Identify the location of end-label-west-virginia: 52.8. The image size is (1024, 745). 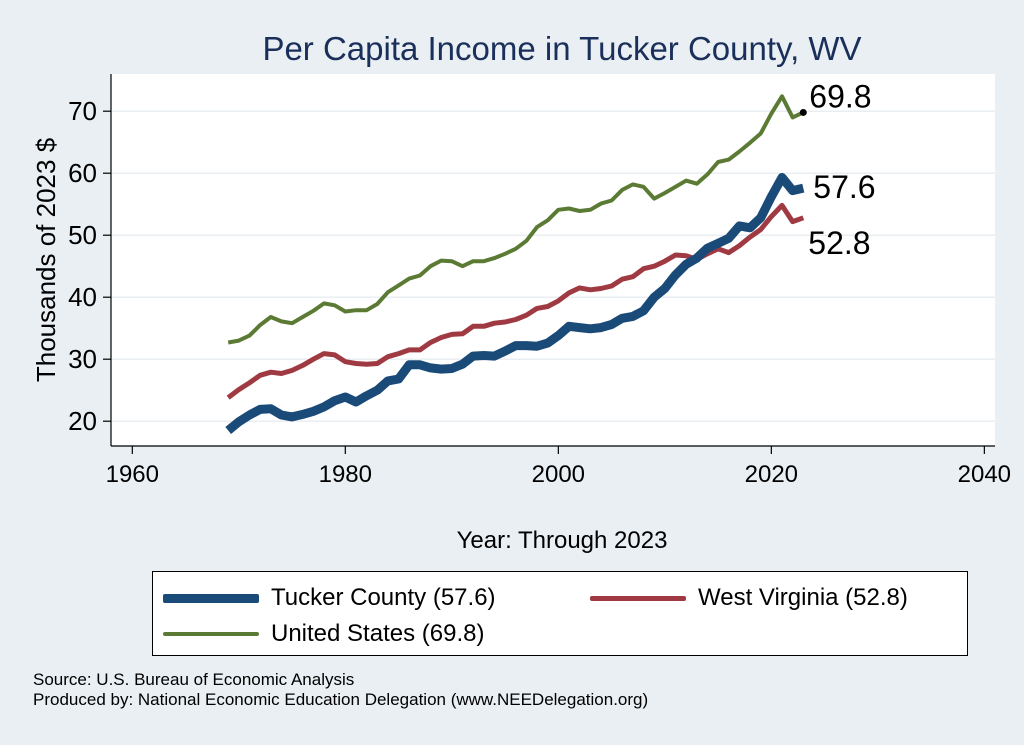
(839, 243).